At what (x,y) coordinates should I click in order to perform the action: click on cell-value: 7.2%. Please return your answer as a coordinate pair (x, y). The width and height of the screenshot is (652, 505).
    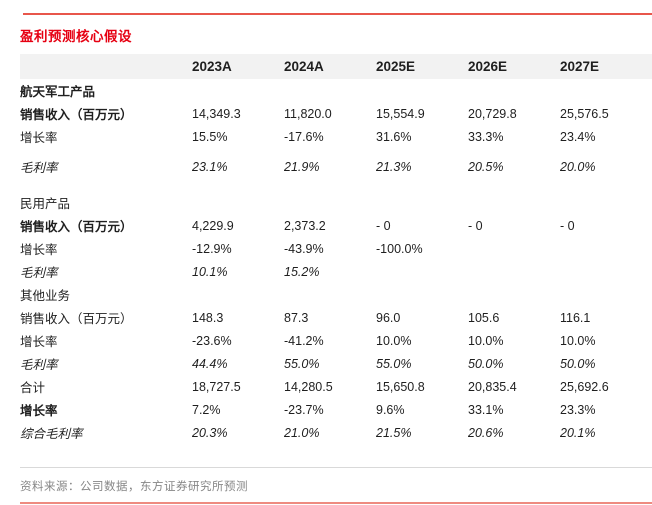
    Looking at the image, I should click on (206, 409).